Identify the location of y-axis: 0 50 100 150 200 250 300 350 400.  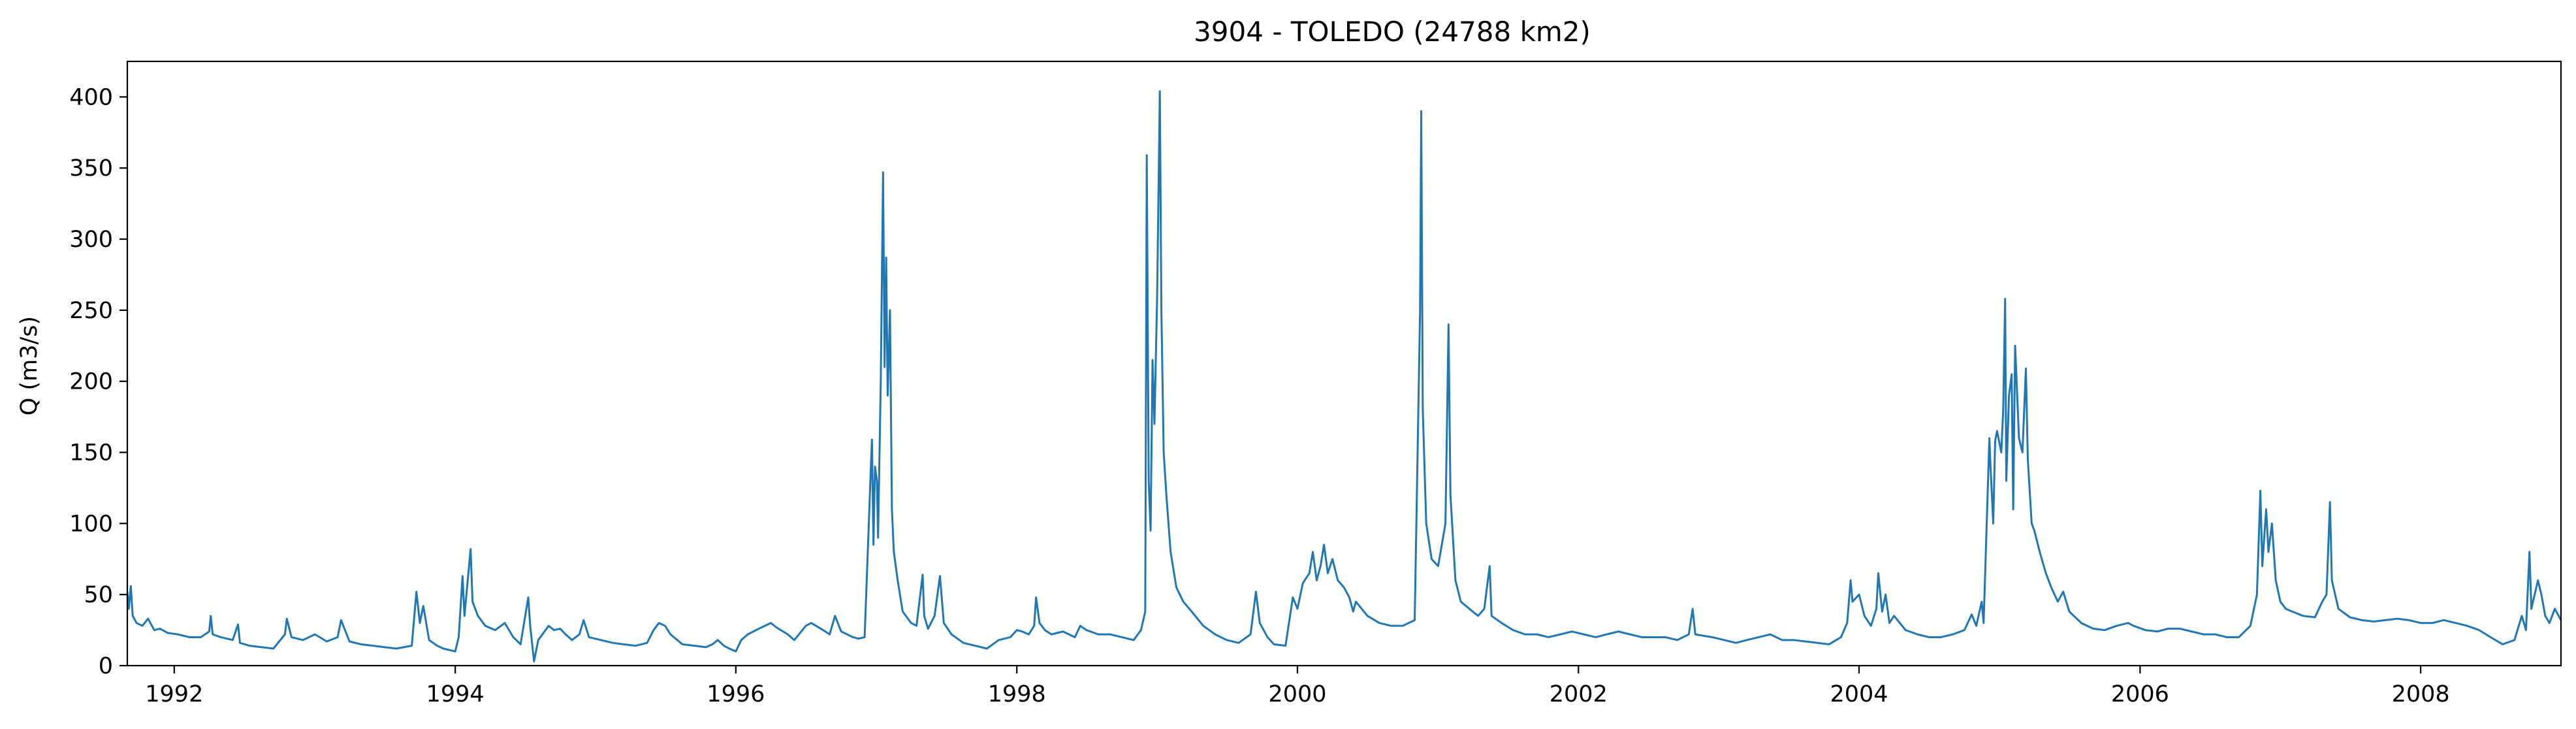
(98, 381).